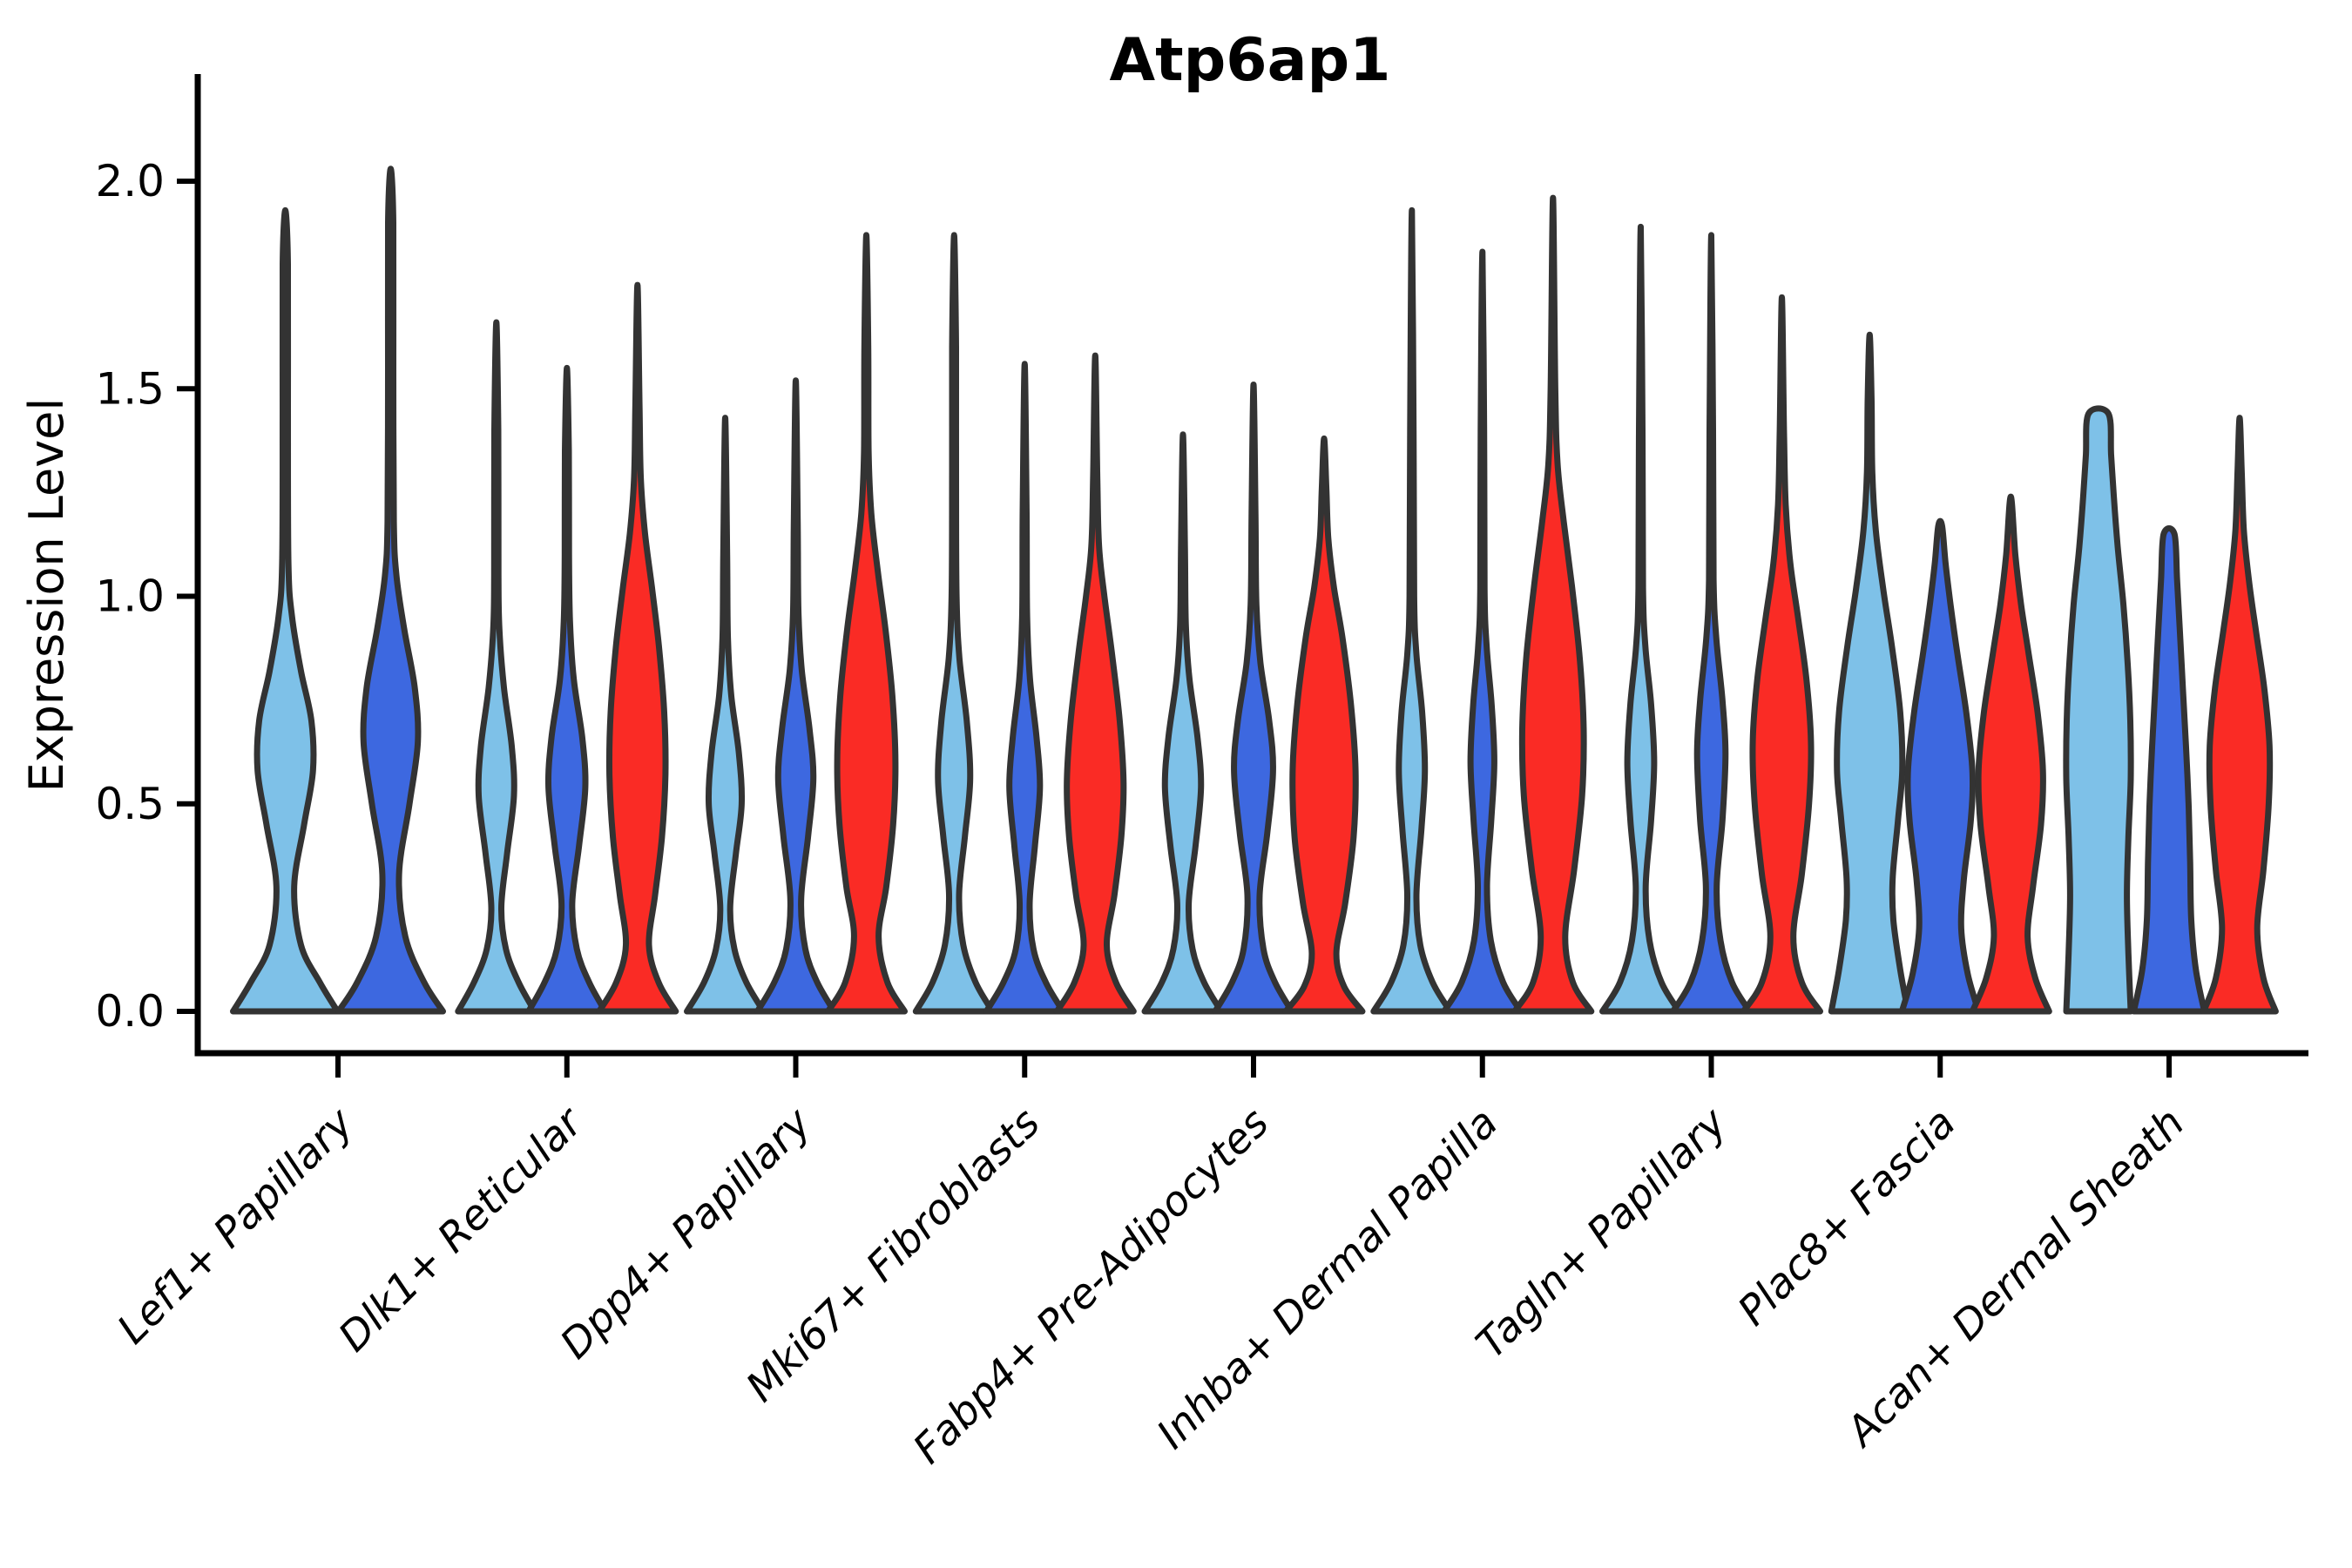 The image size is (2352, 1568). Describe the element at coordinates (235, 1226) in the screenshot. I see `x-tick-label-lef1-papillary: Lef1+ Papillary` at that location.